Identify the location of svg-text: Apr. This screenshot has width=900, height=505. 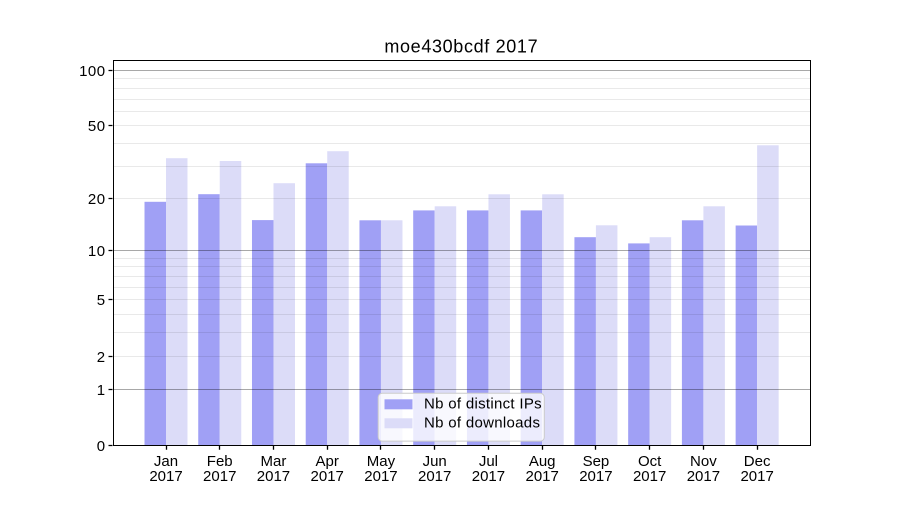
(327, 461).